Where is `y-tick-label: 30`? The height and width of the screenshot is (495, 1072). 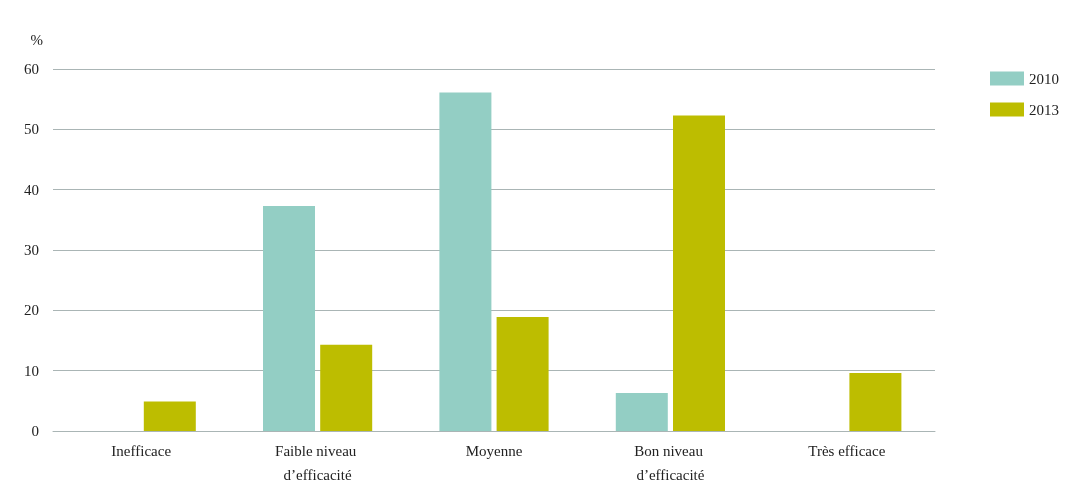 y-tick-label: 30 is located at coordinates (31, 250).